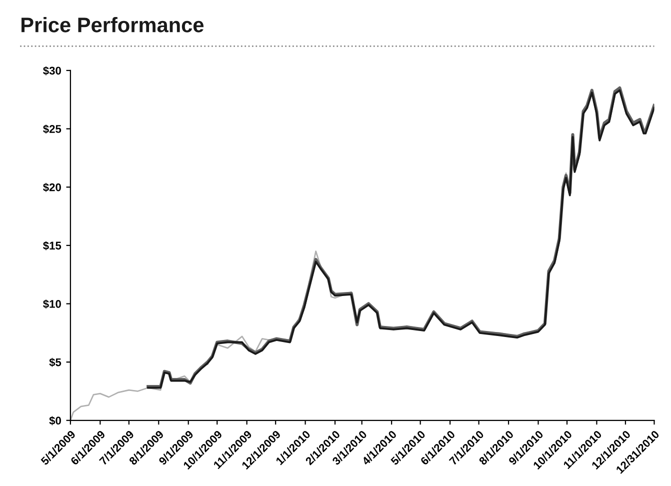 The image size is (671, 486). What do you see at coordinates (113, 24) in the screenshot?
I see `chart-title: Price Performance` at bounding box center [113, 24].